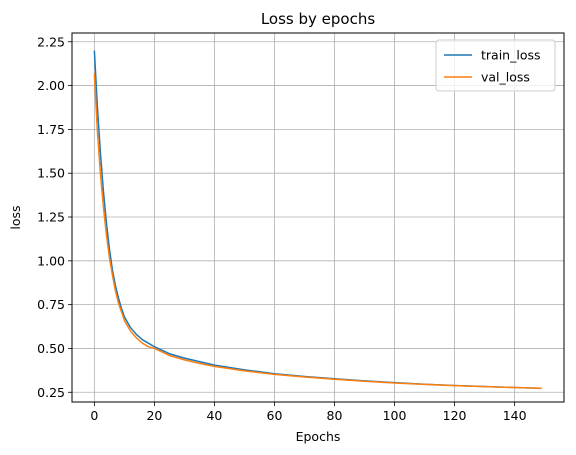 The width and height of the screenshot is (576, 455). Describe the element at coordinates (395, 415) in the screenshot. I see `x-tick-label: 100` at that location.